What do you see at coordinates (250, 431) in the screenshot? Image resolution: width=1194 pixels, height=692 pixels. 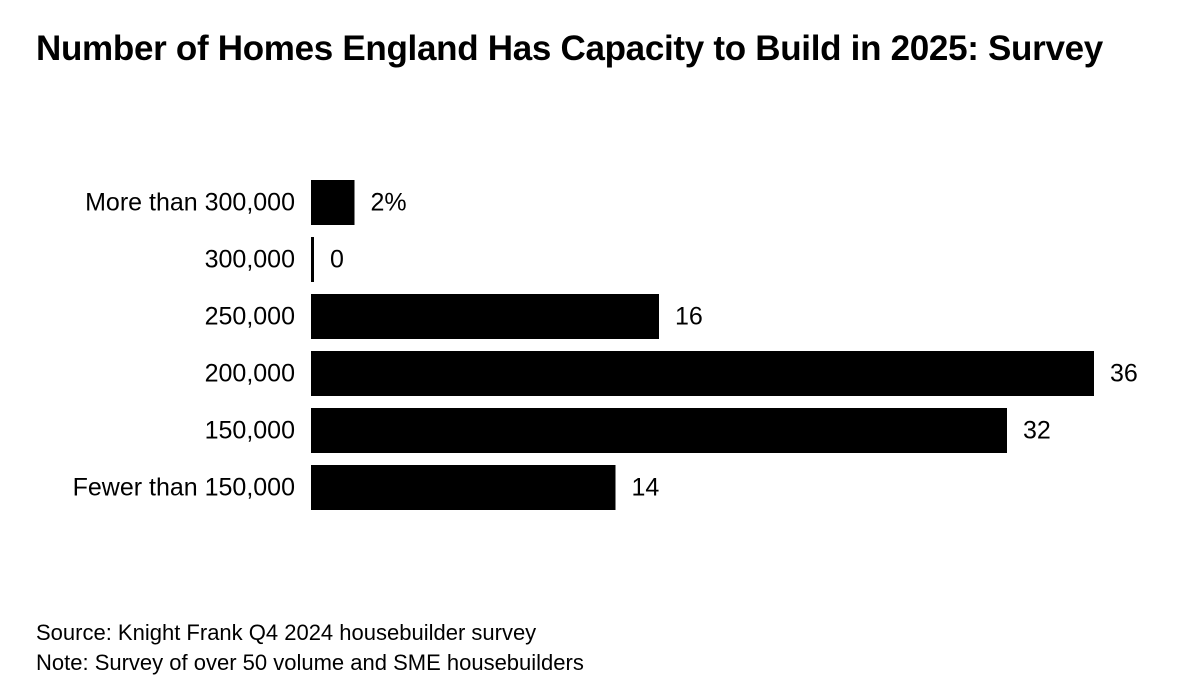 I see `category-label: 150,000` at bounding box center [250, 431].